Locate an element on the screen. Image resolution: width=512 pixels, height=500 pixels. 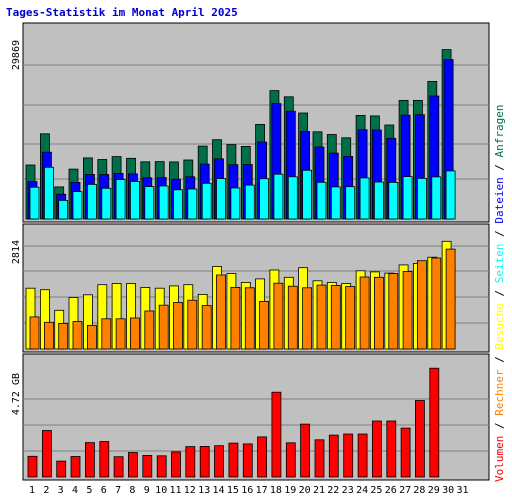
panel-middle-max-label: 2814 is located at coordinates (16, 252).